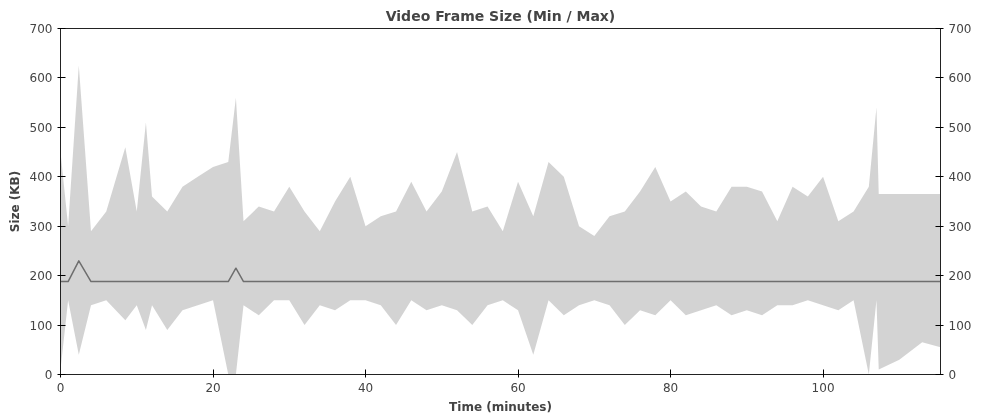 This screenshot has width=1004, height=420. I want to click on y2-tick-label: 300, so click(960, 226).